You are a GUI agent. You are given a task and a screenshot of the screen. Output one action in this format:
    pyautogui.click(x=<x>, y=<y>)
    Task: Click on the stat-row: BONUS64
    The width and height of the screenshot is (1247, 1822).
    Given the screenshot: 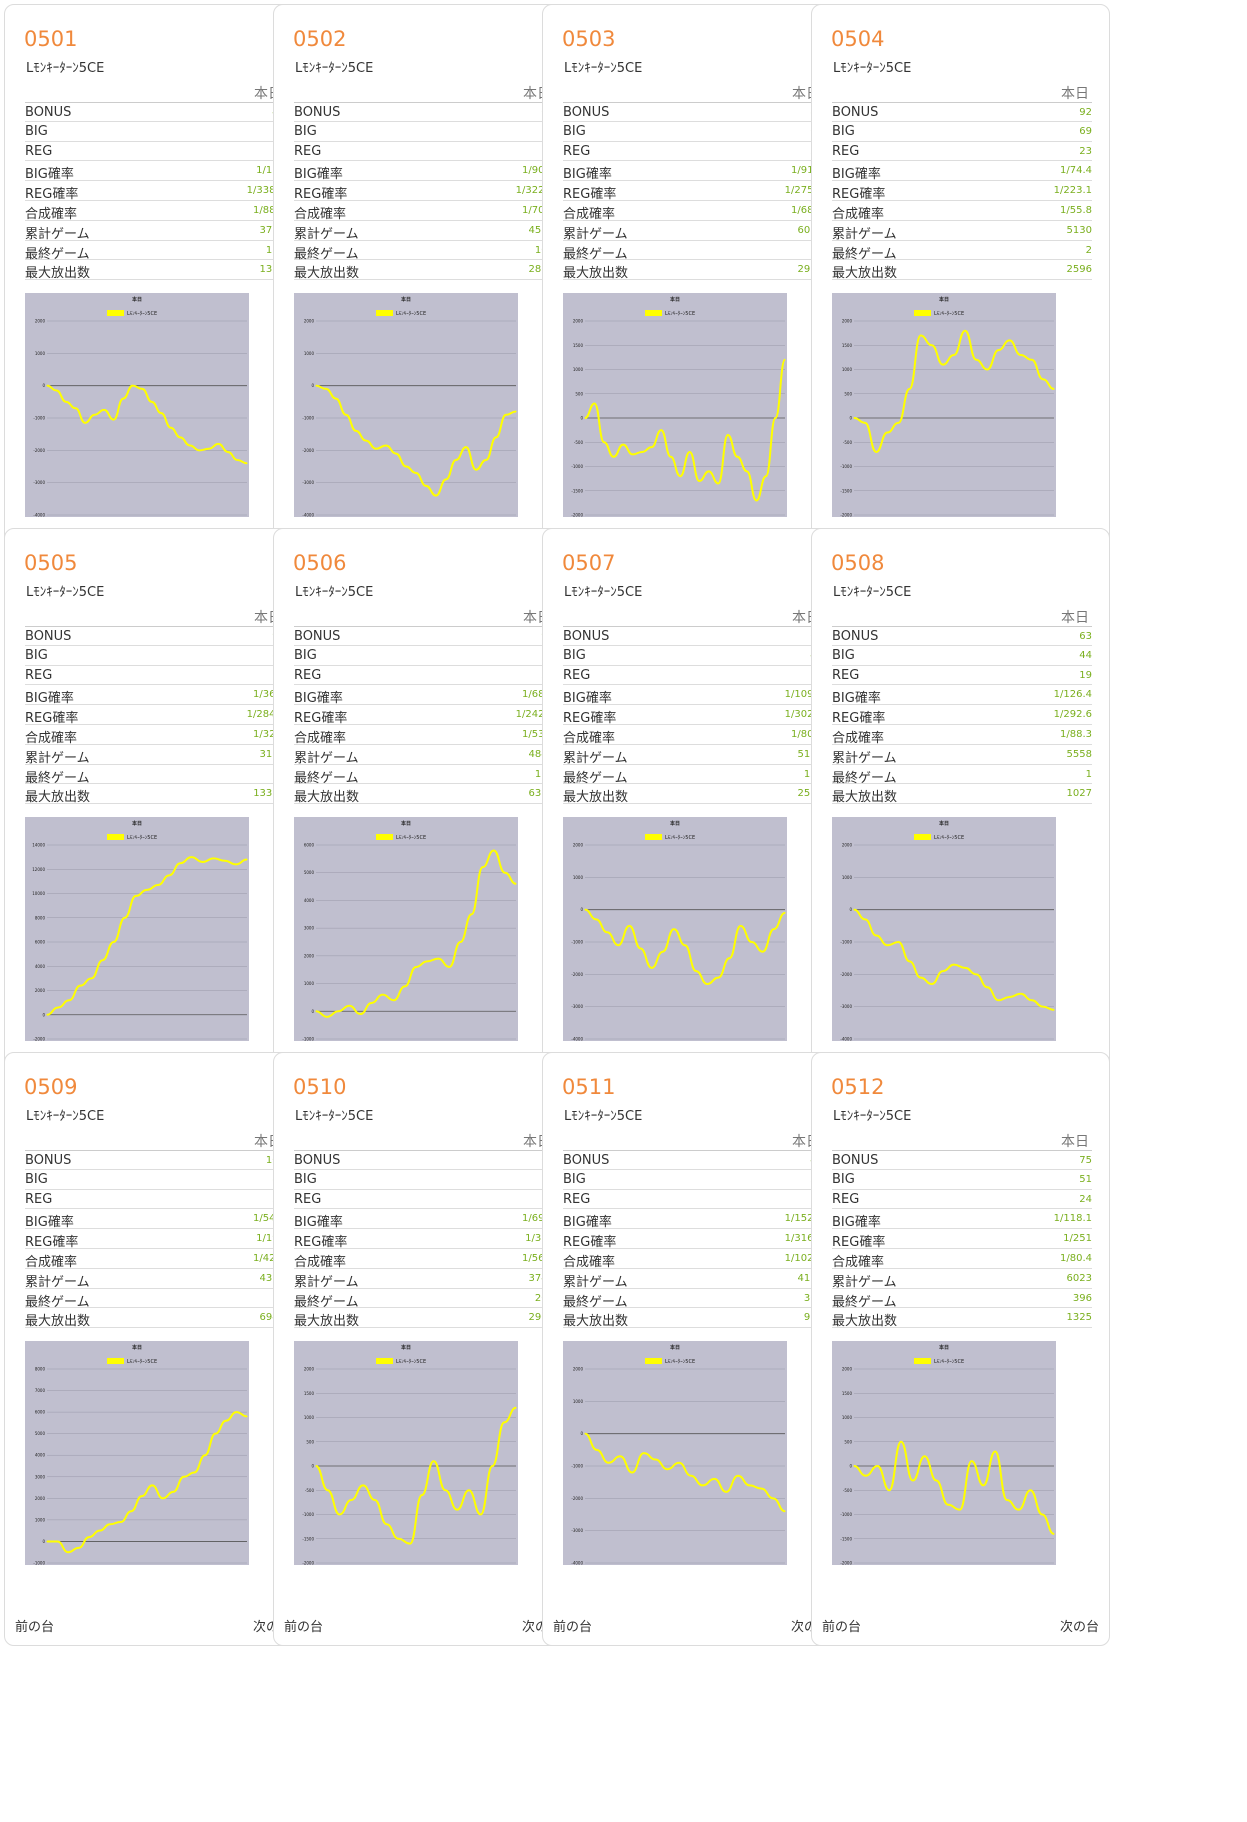 What is the action you would take?
    pyautogui.click(x=693, y=636)
    